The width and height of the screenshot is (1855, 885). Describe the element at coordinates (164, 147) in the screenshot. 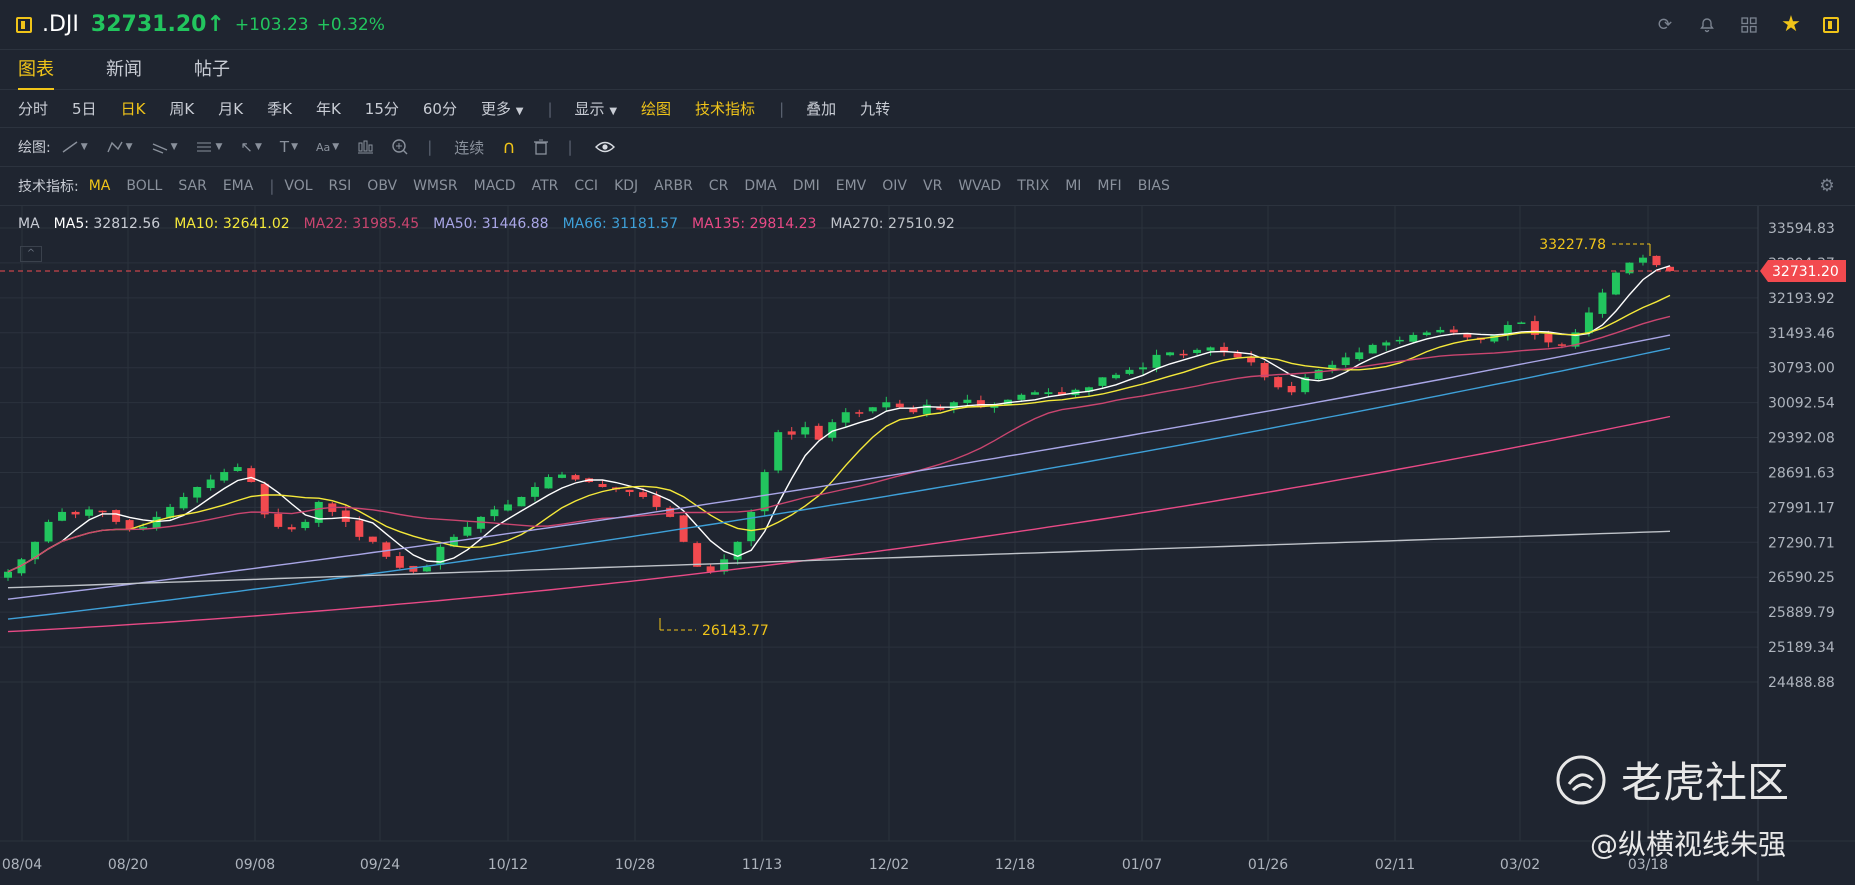

I see `channel-tool-icon: ▼` at that location.